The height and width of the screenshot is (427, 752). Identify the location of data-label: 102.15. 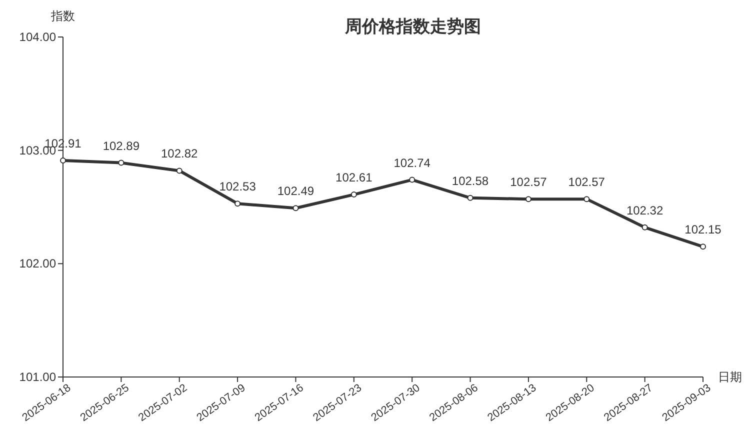
(703, 229).